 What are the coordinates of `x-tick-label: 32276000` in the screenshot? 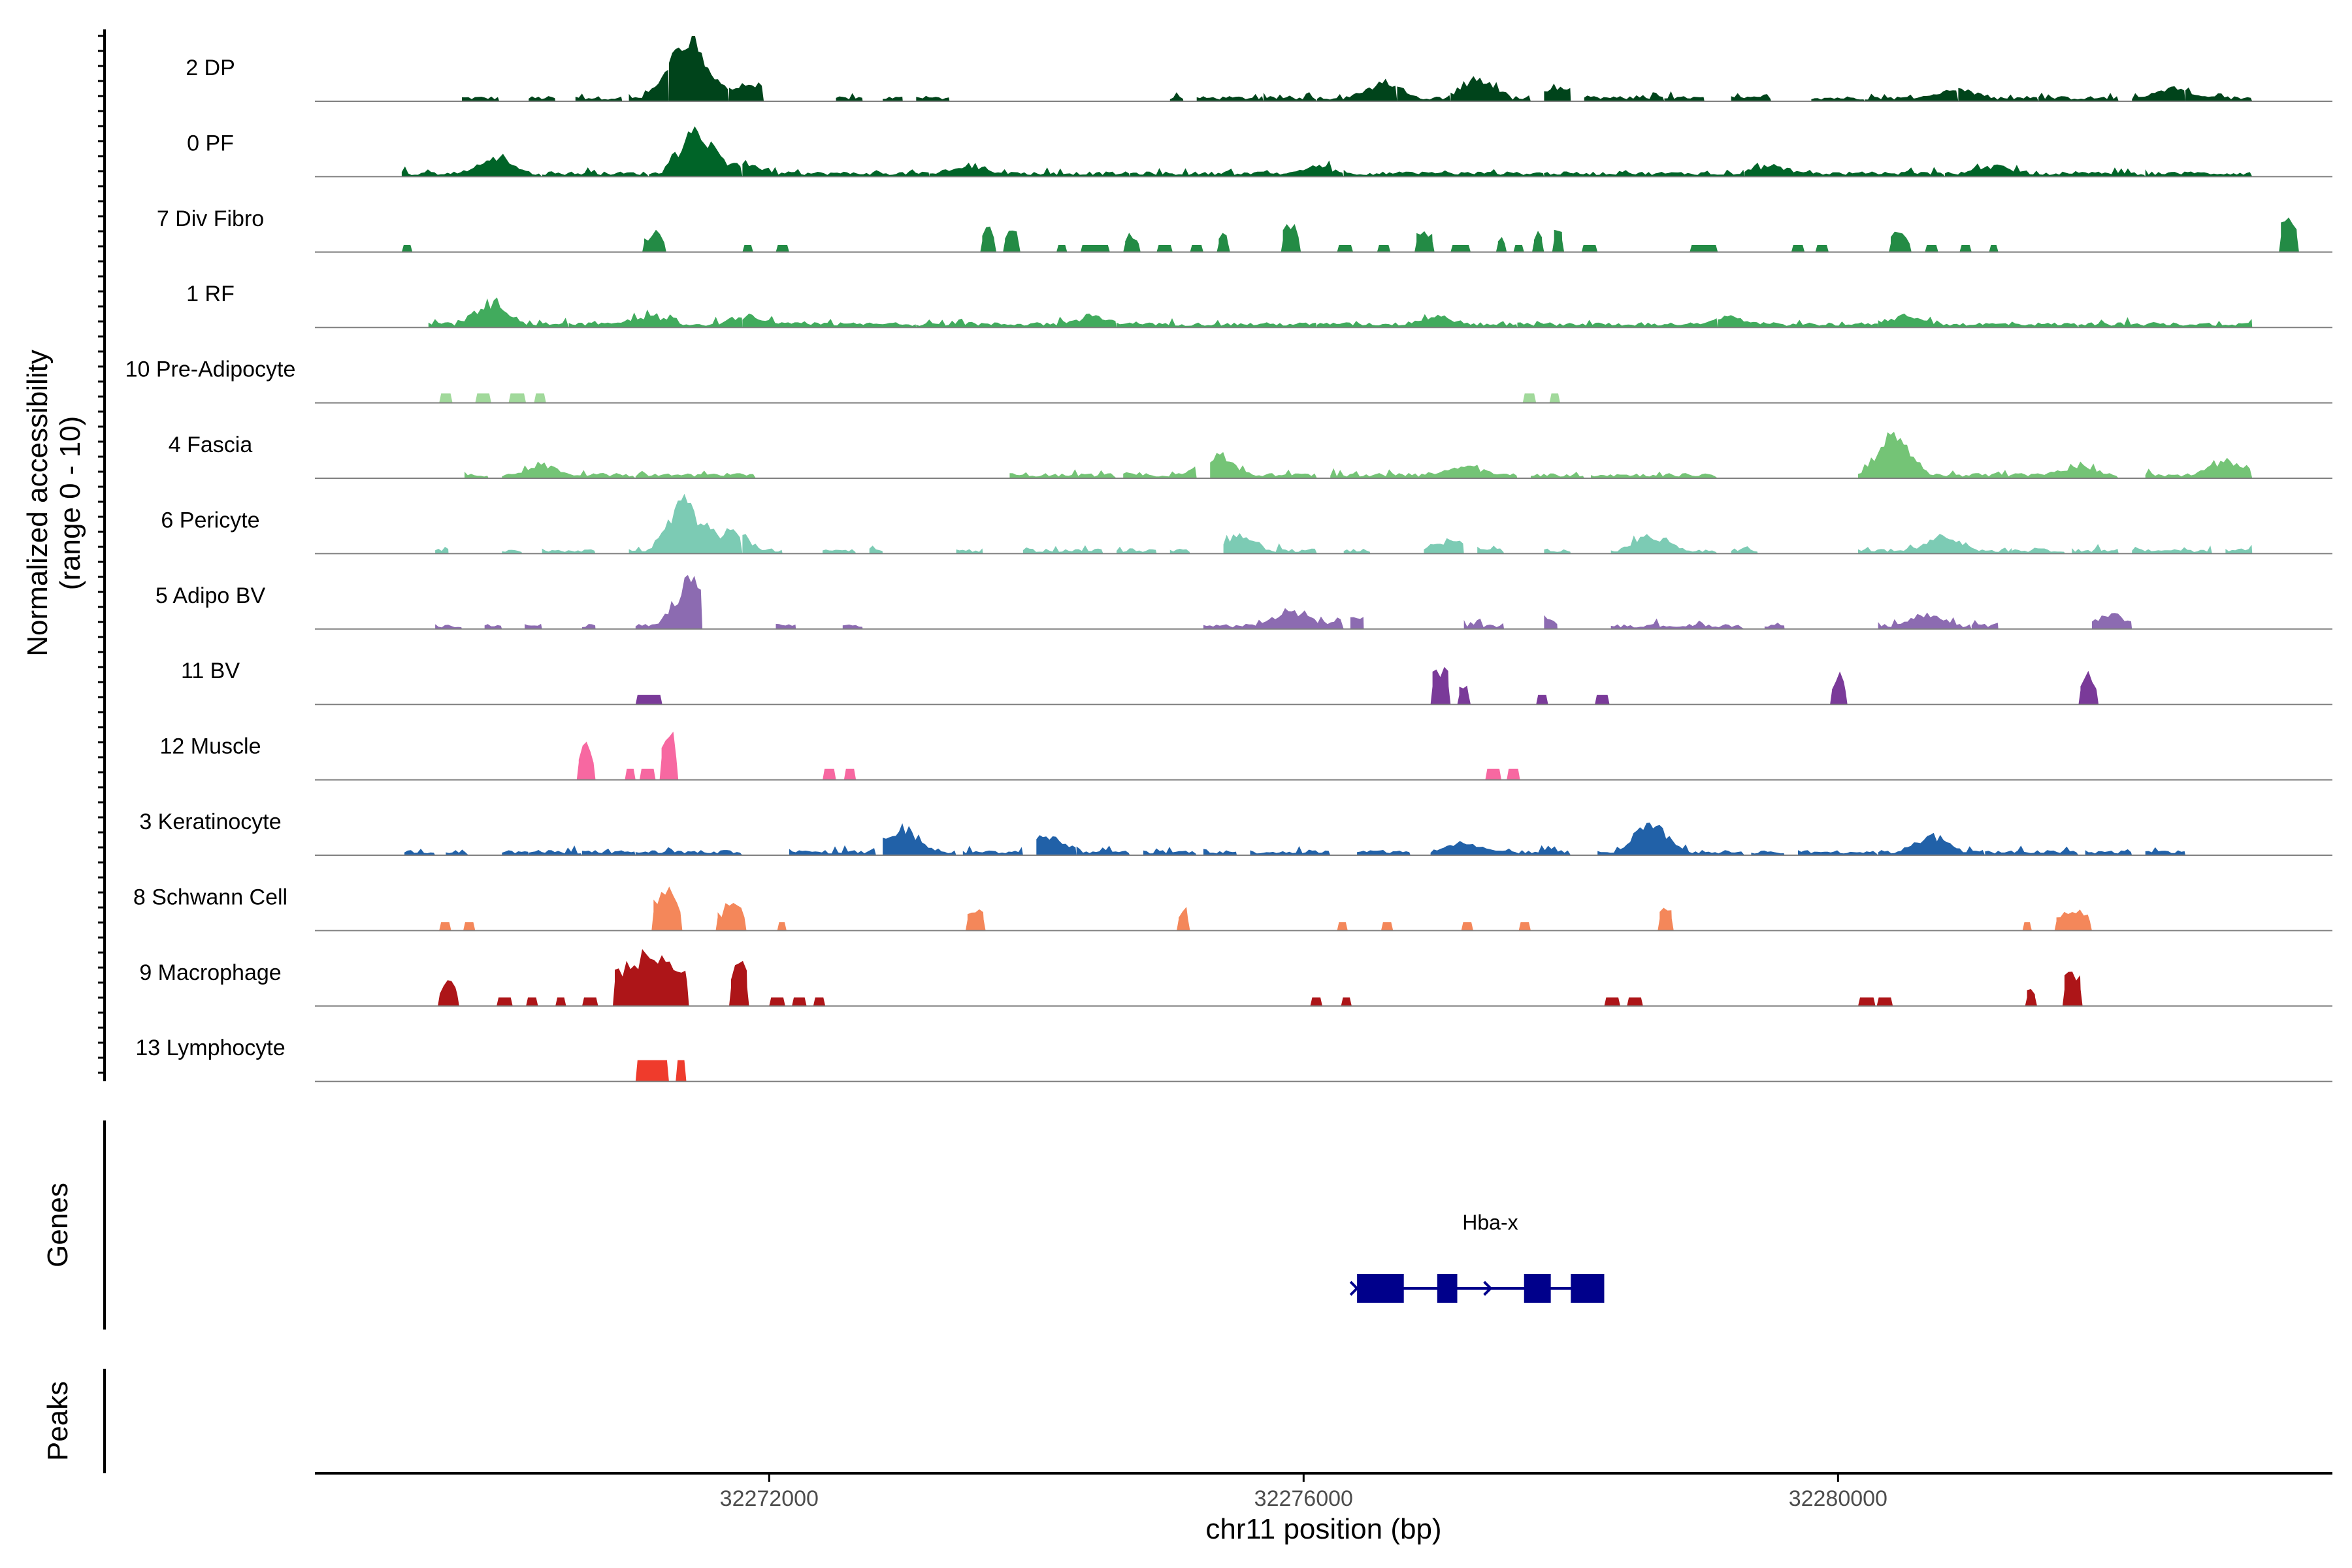 It's located at (1303, 1498).